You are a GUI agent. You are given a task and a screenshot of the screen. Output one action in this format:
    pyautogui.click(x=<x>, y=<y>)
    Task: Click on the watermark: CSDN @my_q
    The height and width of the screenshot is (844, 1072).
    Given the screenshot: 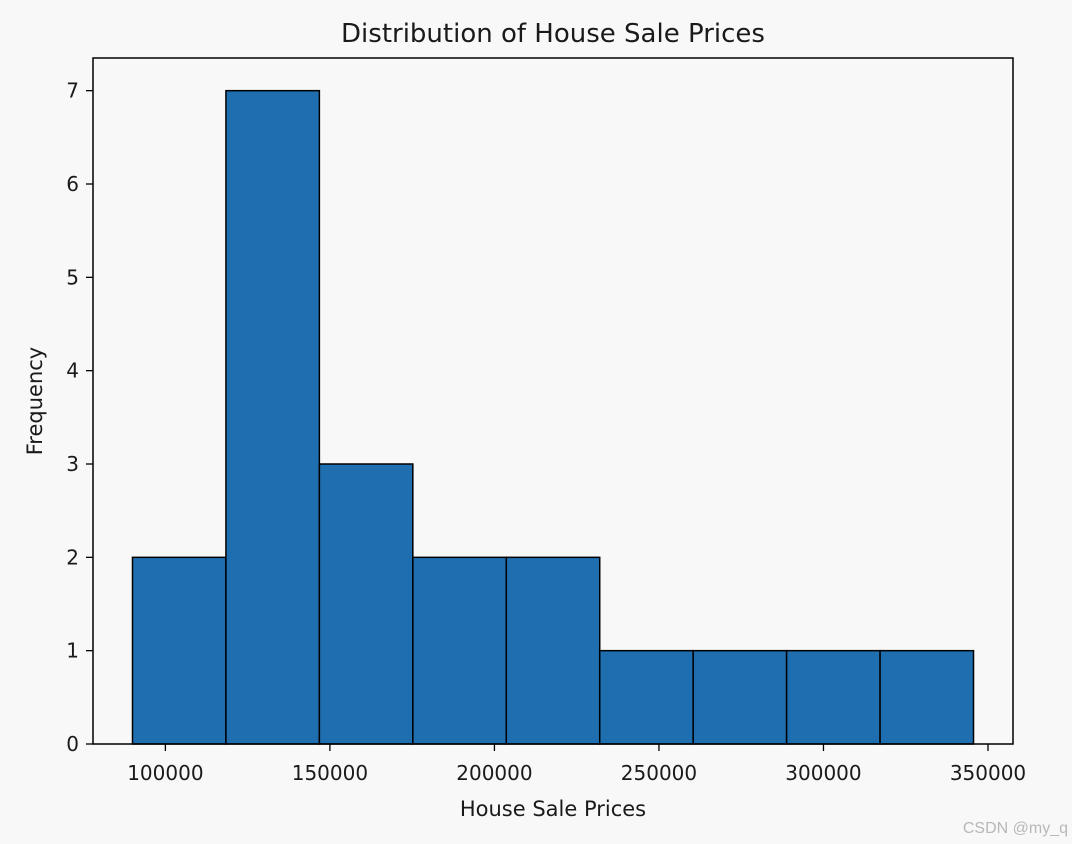 What is the action you would take?
    pyautogui.click(x=1015, y=828)
    